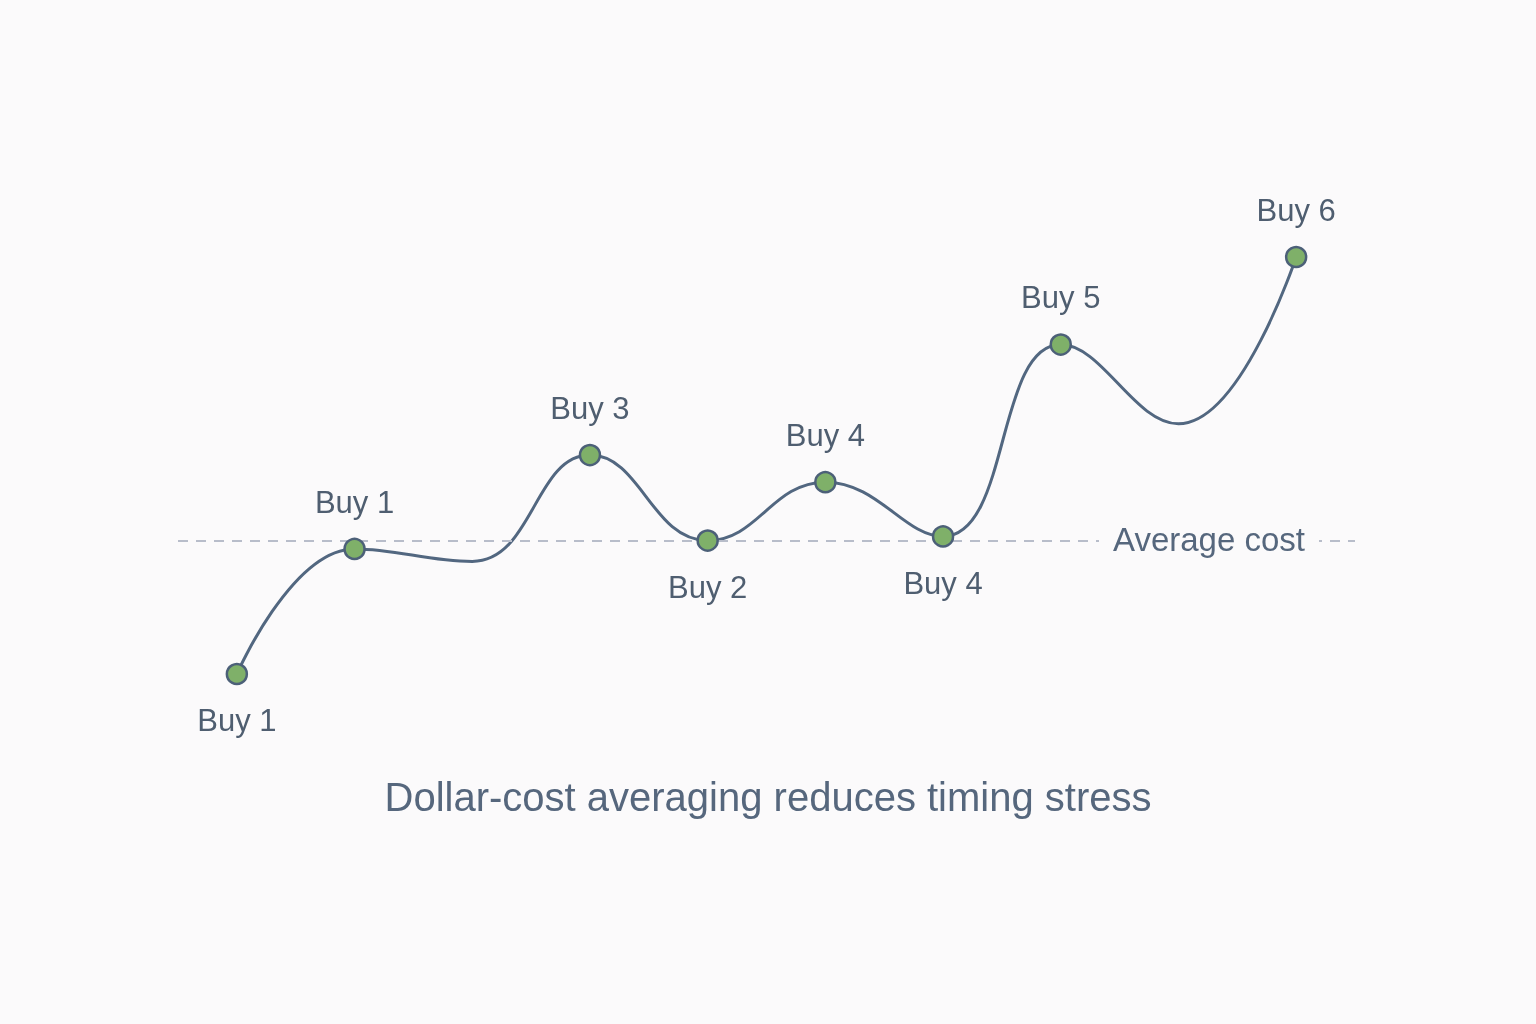 The width and height of the screenshot is (1536, 1024). I want to click on x-tick-label: Buy 3, so click(590, 408).